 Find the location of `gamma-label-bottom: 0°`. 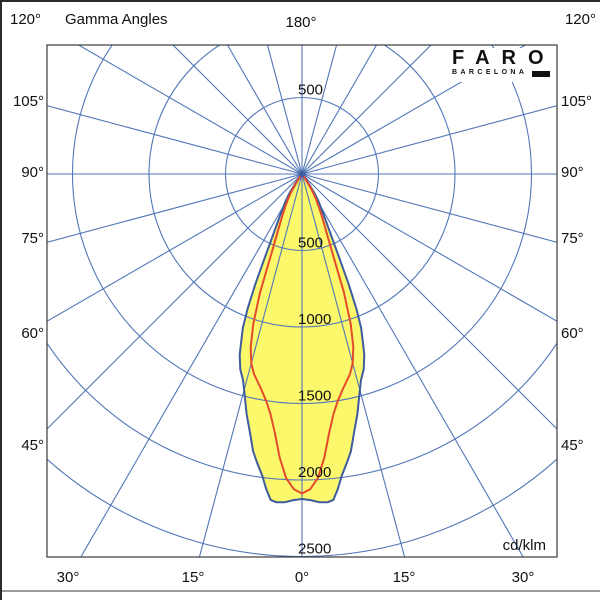

gamma-label-bottom: 0° is located at coordinates (302, 577).